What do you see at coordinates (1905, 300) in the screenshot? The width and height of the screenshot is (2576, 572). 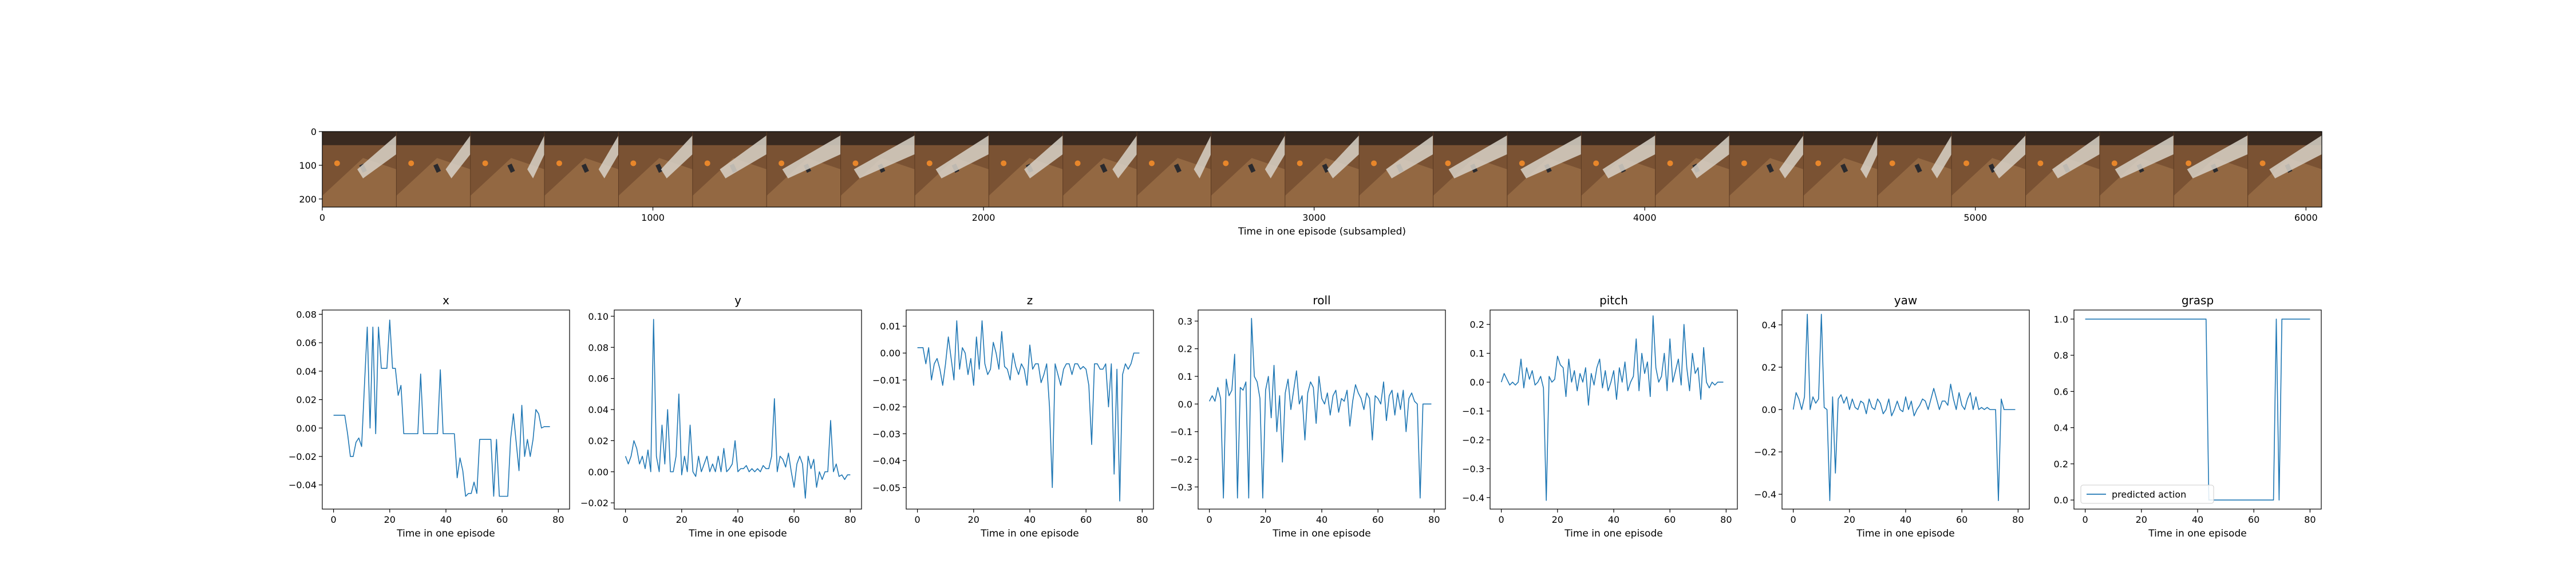 I see `plot-title: yaw` at bounding box center [1905, 300].